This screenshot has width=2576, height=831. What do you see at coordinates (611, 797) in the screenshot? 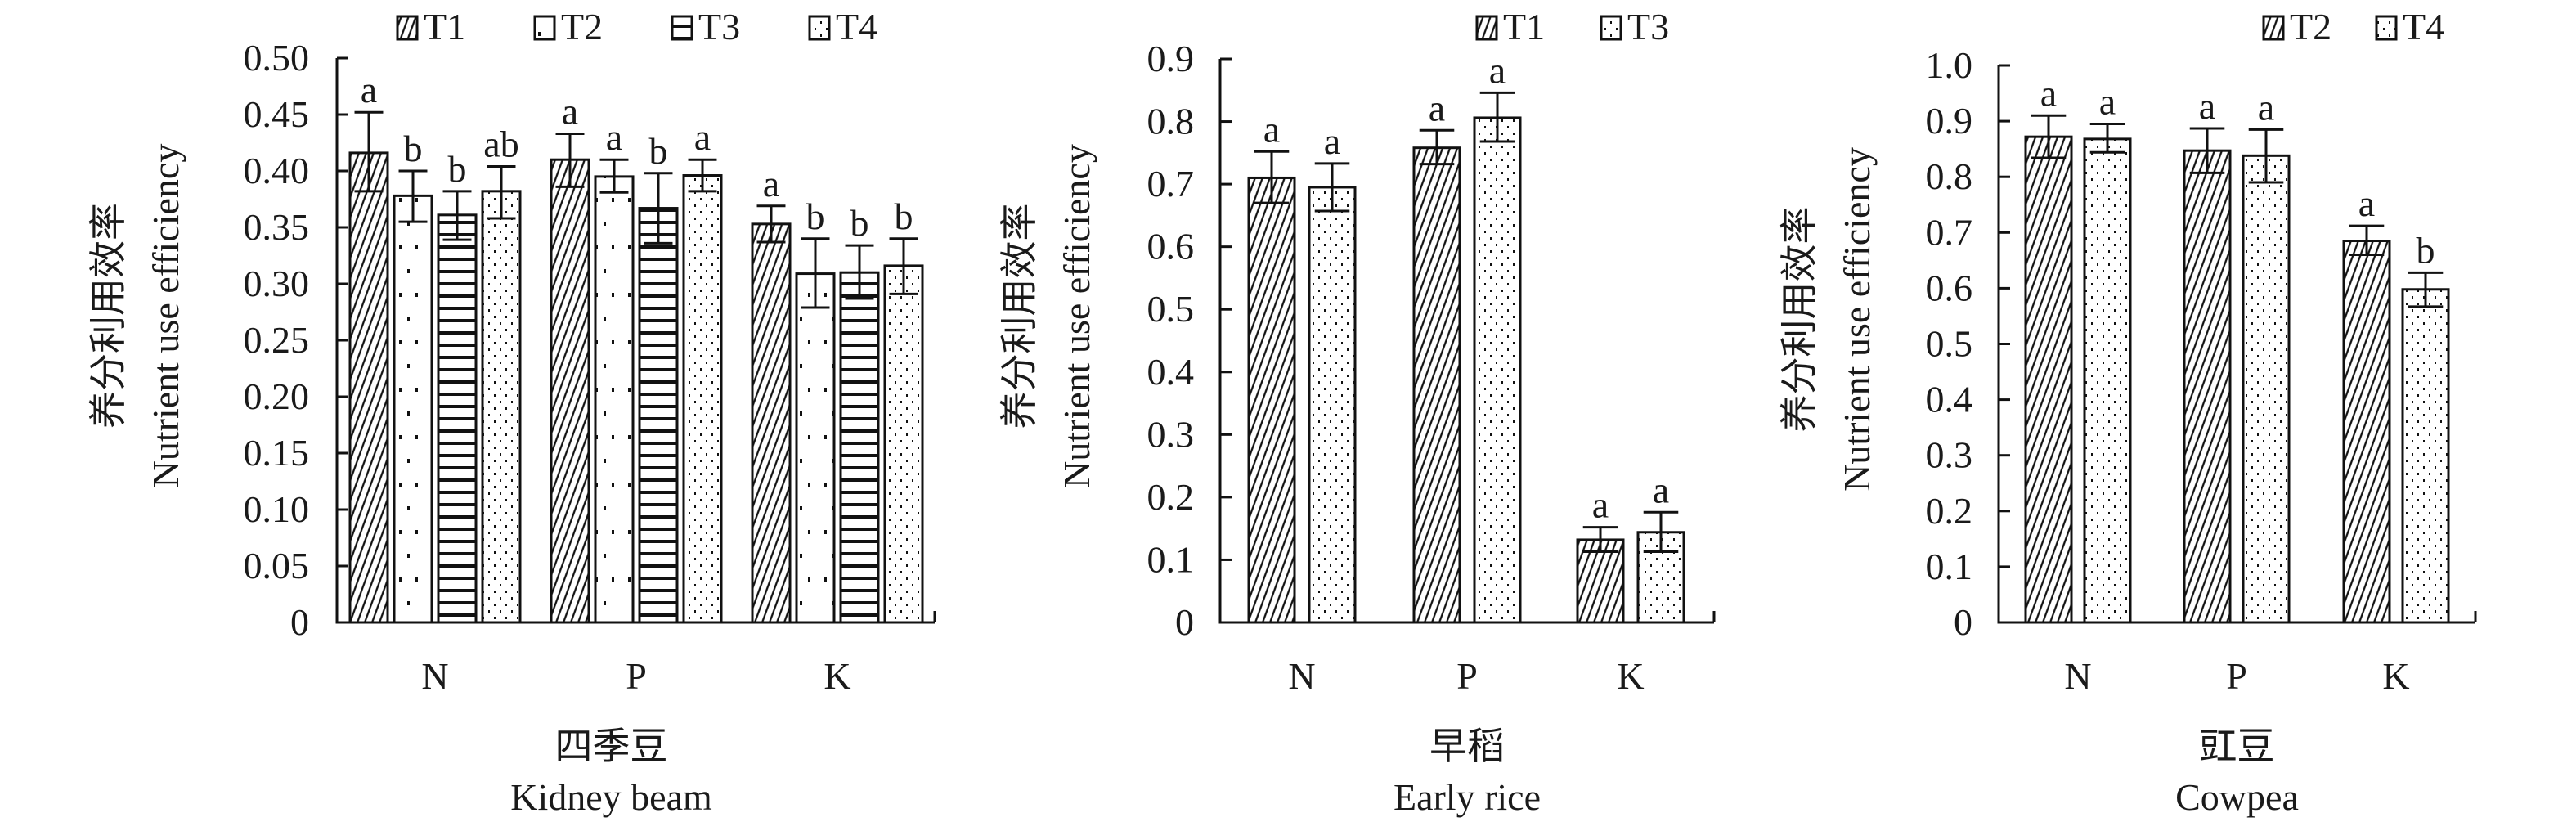
I see `chart-title-en: Kidney beam` at bounding box center [611, 797].